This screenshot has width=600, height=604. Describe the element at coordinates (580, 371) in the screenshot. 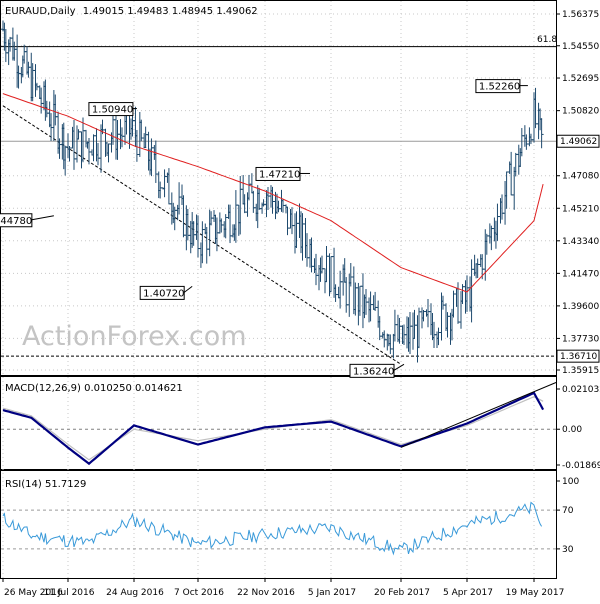

I see `price-tick-label: 1.35915` at that location.